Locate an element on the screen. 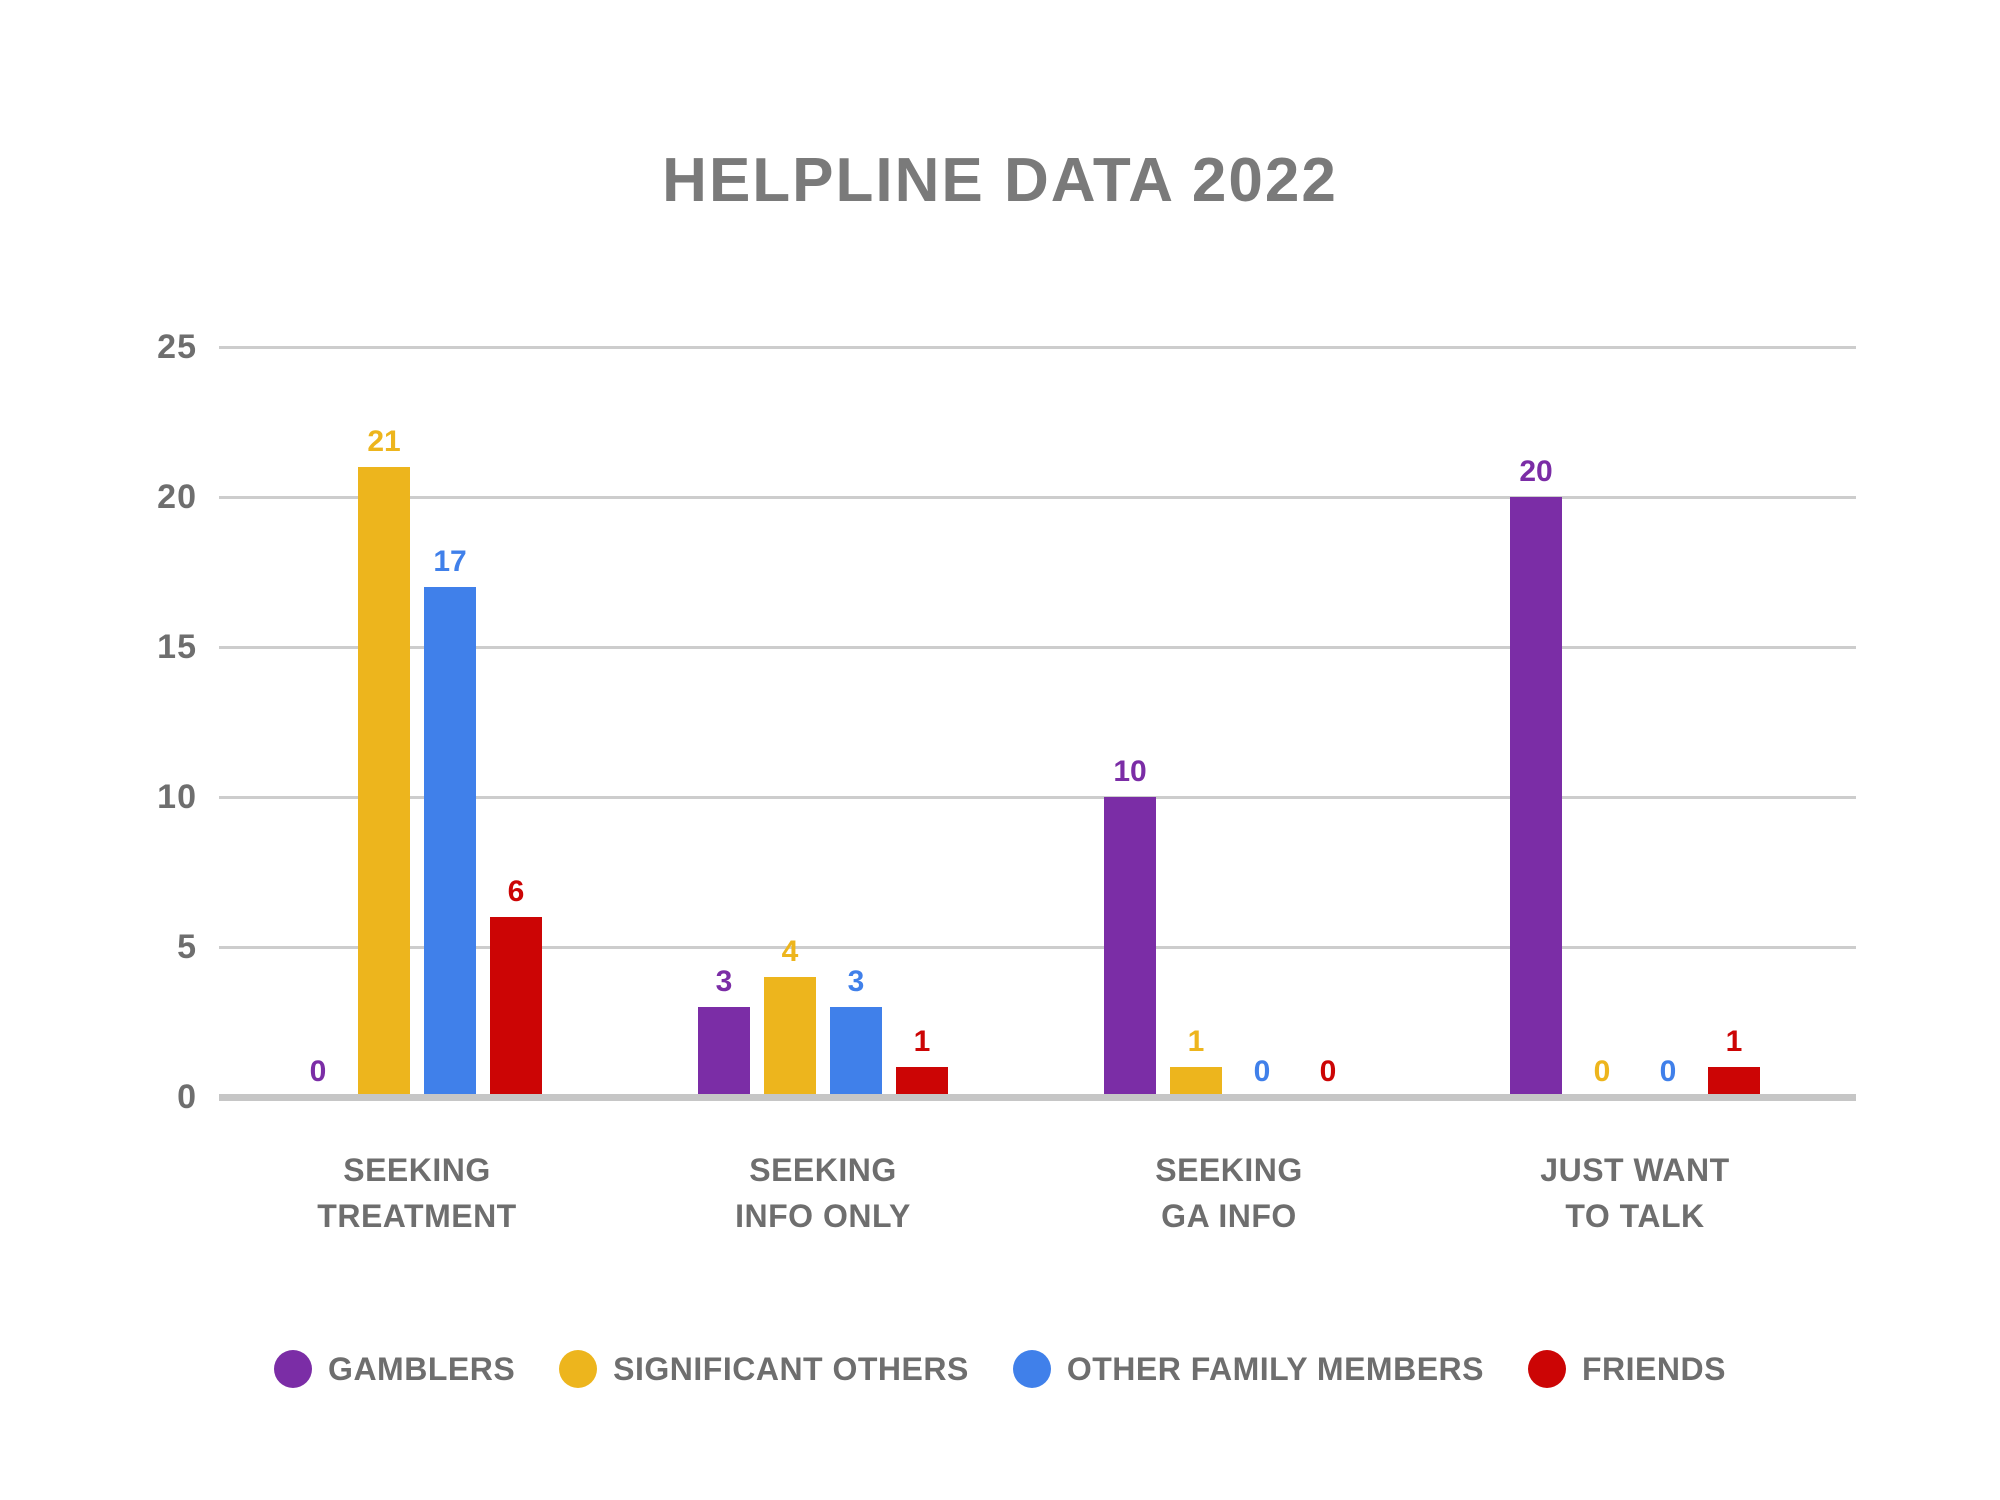  bar-friends-seeking-info-only is located at coordinates (922, 1082).